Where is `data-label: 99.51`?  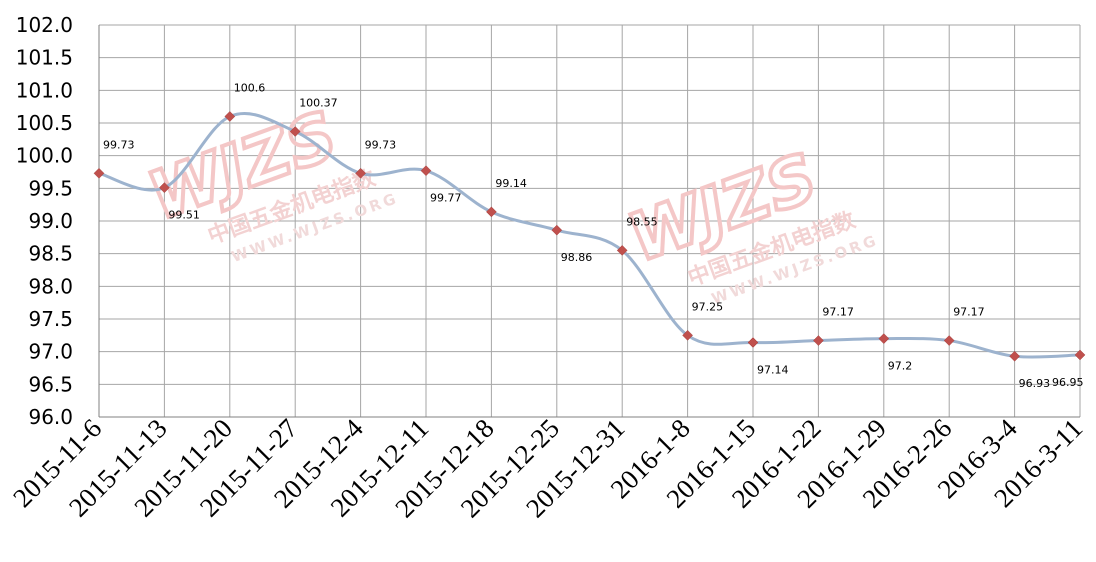
data-label: 99.51 is located at coordinates (184, 215).